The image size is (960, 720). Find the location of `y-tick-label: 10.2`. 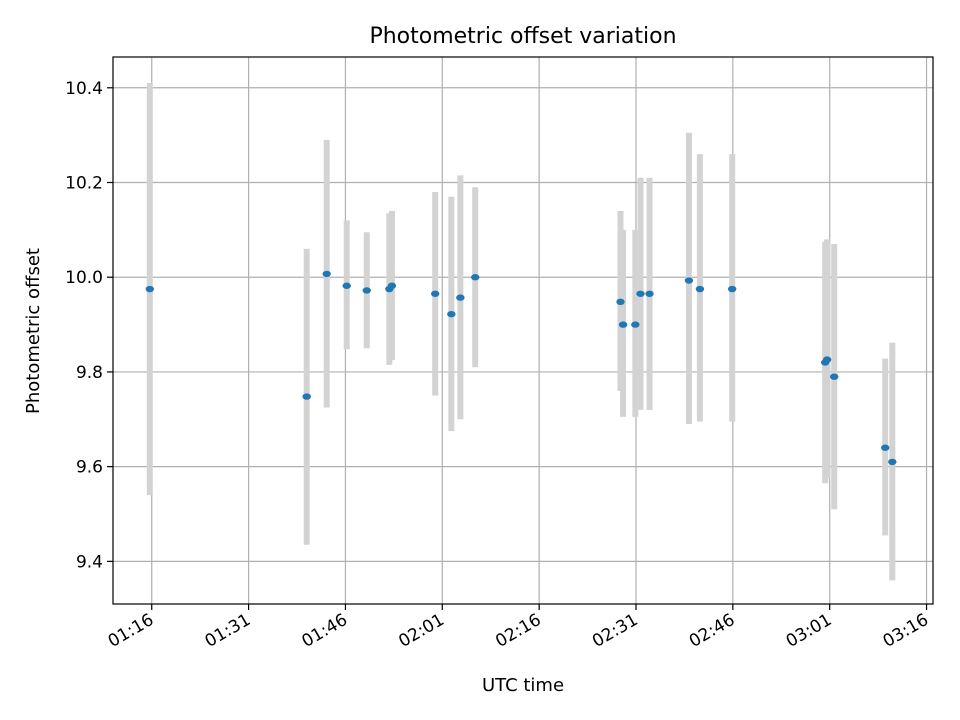

y-tick-label: 10.2 is located at coordinates (84, 184).